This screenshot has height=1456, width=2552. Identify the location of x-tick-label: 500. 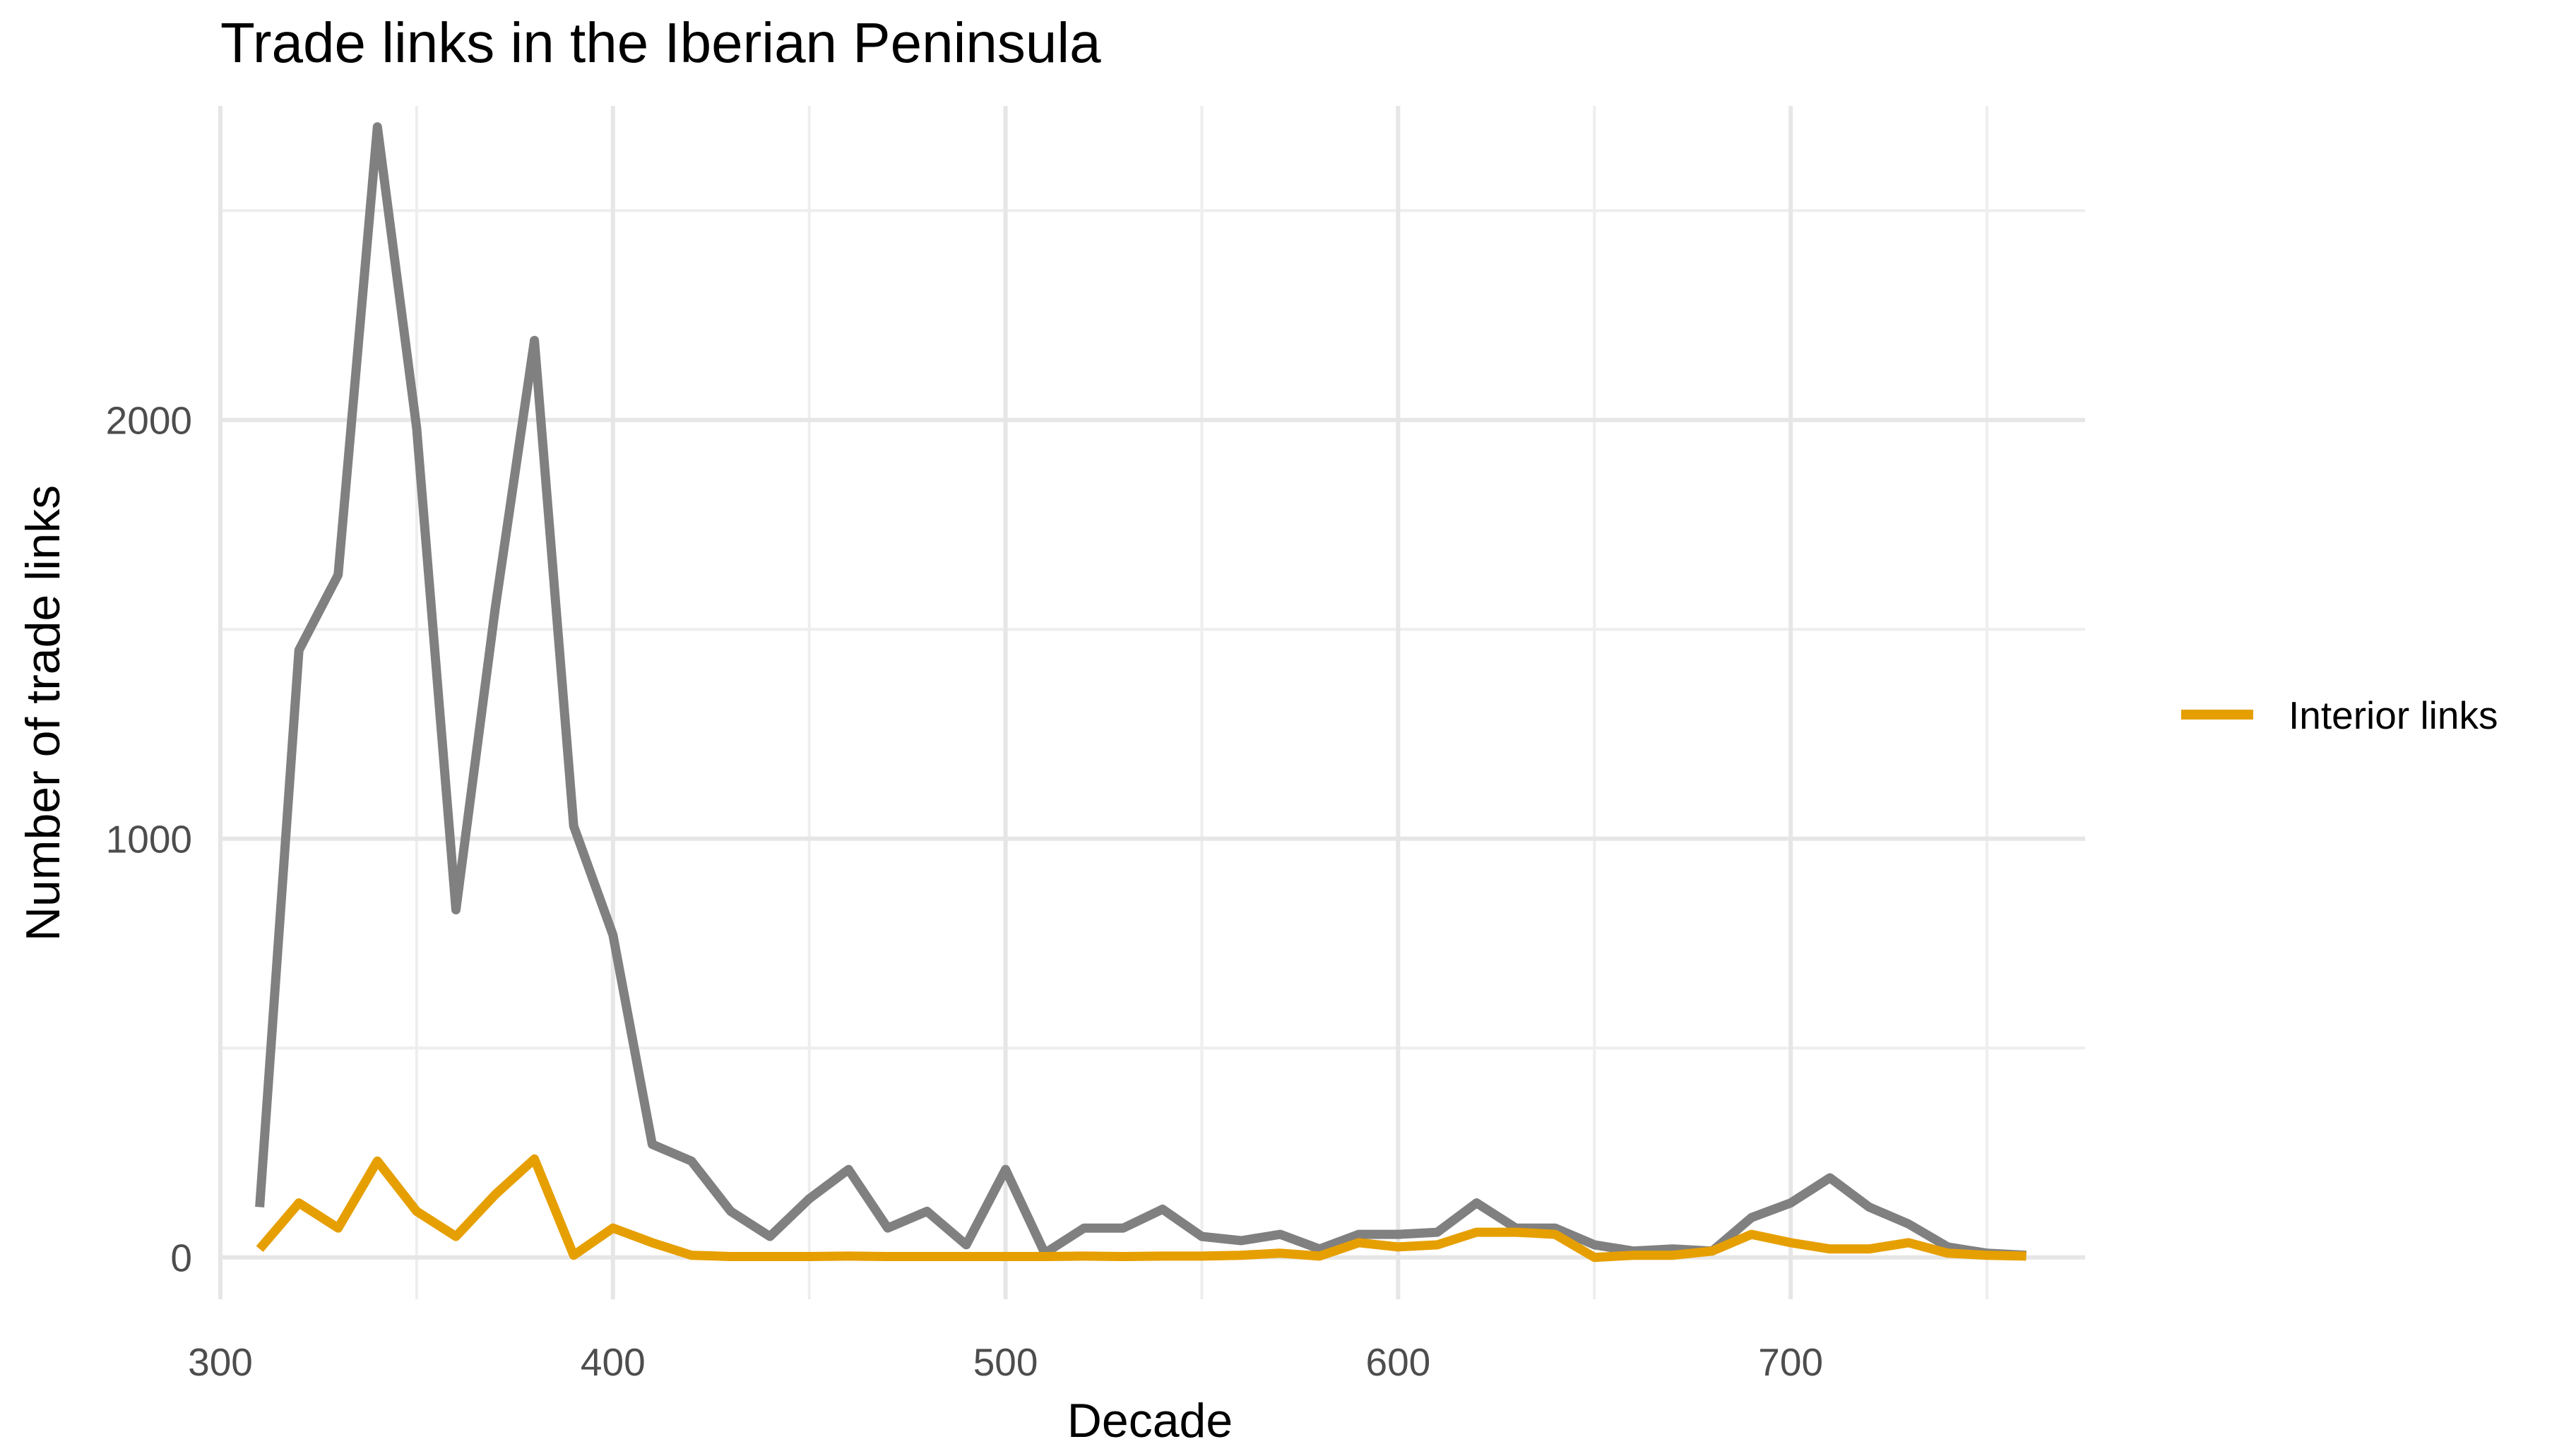
(1006, 1362).